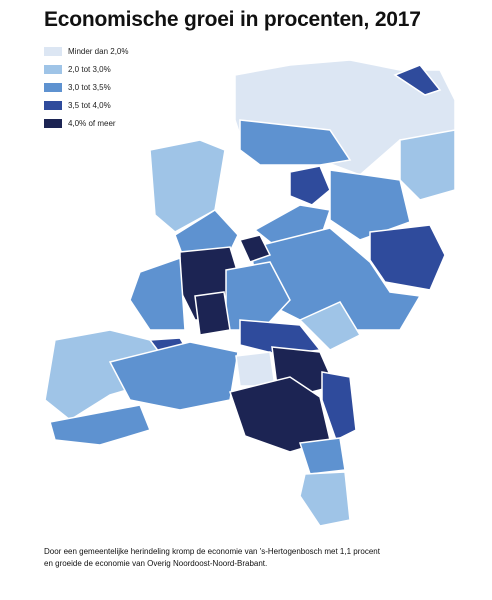 Image resolution: width=492 pixels, height=600 pixels. I want to click on legend-item: 4,0% of meer, so click(86, 123).